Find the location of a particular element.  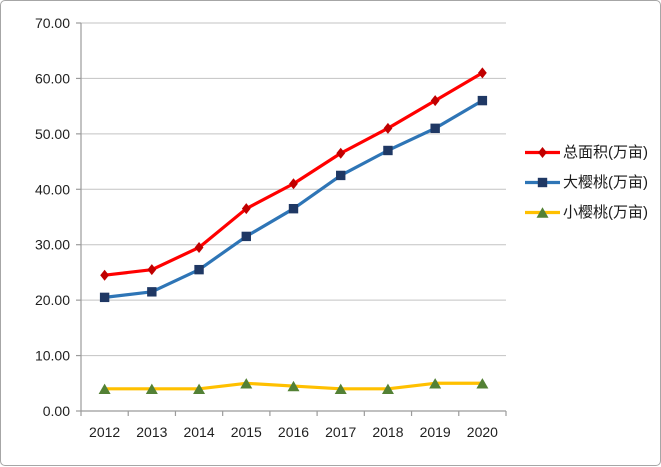

legend-marker-big-cherry-icon is located at coordinates (542, 182).